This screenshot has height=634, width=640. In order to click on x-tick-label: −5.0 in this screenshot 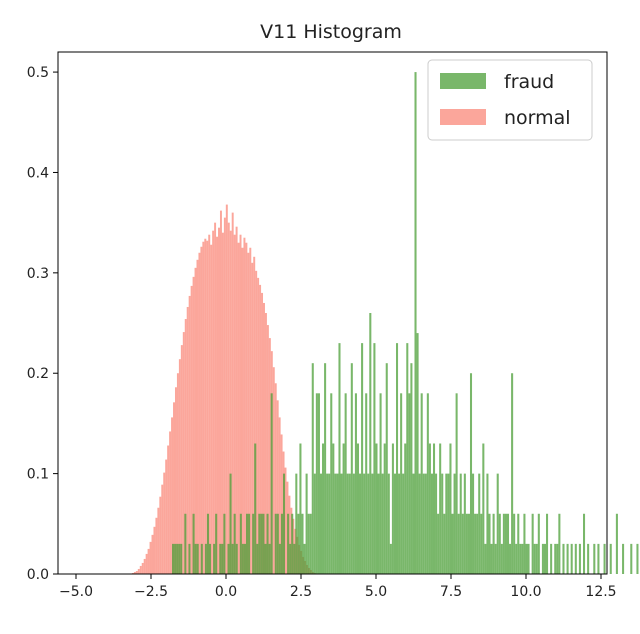, I will do `click(76, 592)`.